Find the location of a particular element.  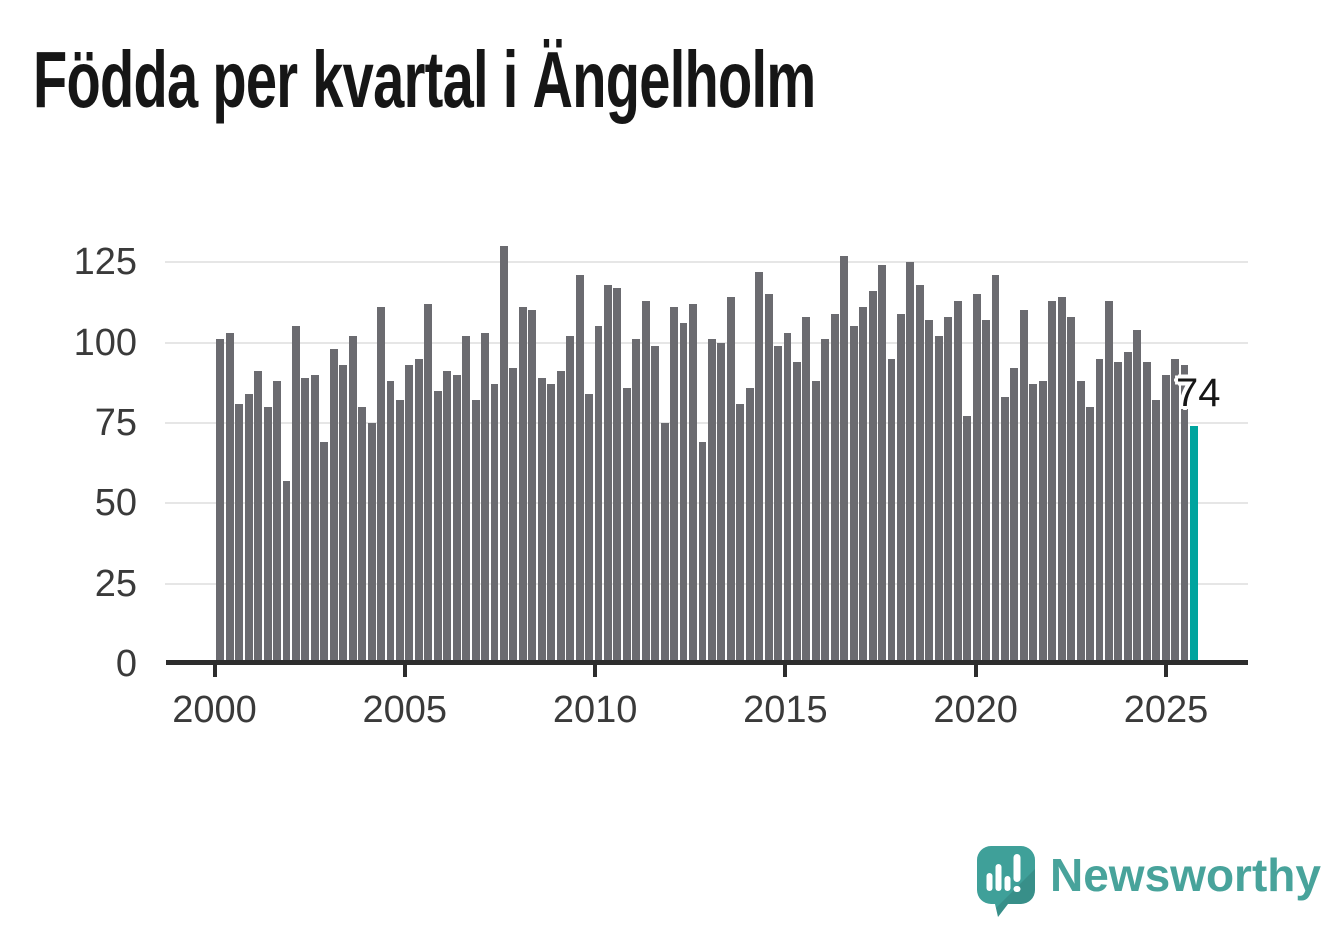

bar-2017q2 is located at coordinates (872, 477).